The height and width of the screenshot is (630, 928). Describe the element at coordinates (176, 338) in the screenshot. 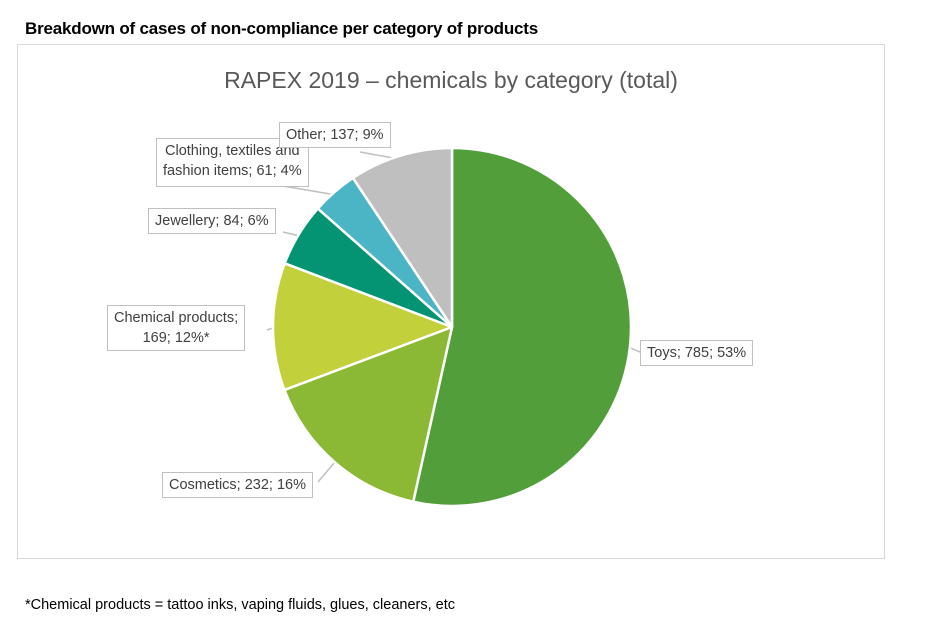

I see `data-label-text-line2: 169; 12%*` at that location.